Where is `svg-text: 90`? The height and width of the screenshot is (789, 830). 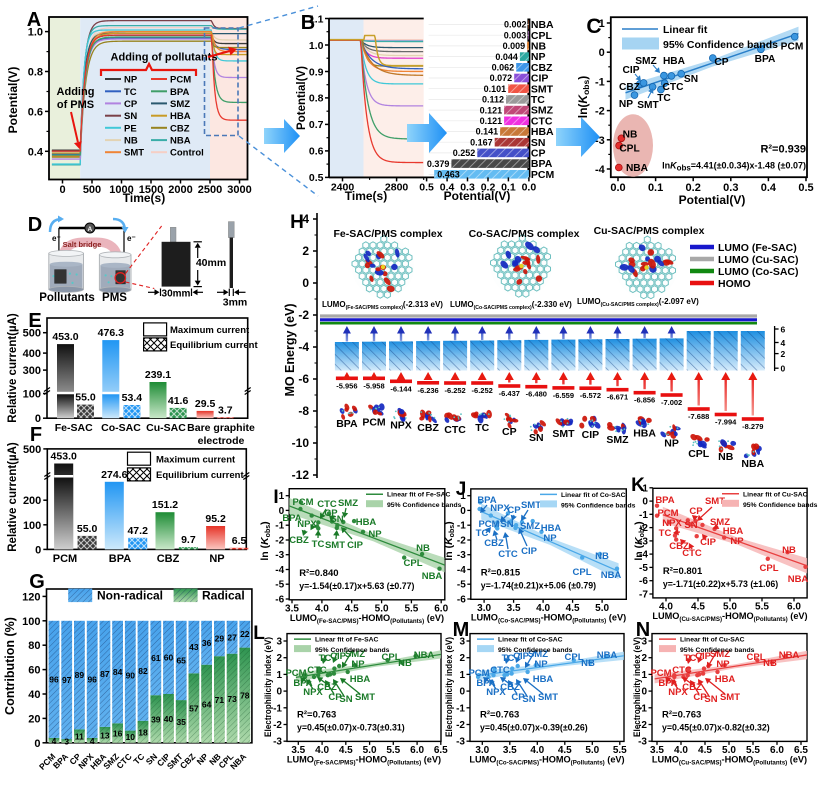
svg-text: 90 is located at coordinates (131, 676).